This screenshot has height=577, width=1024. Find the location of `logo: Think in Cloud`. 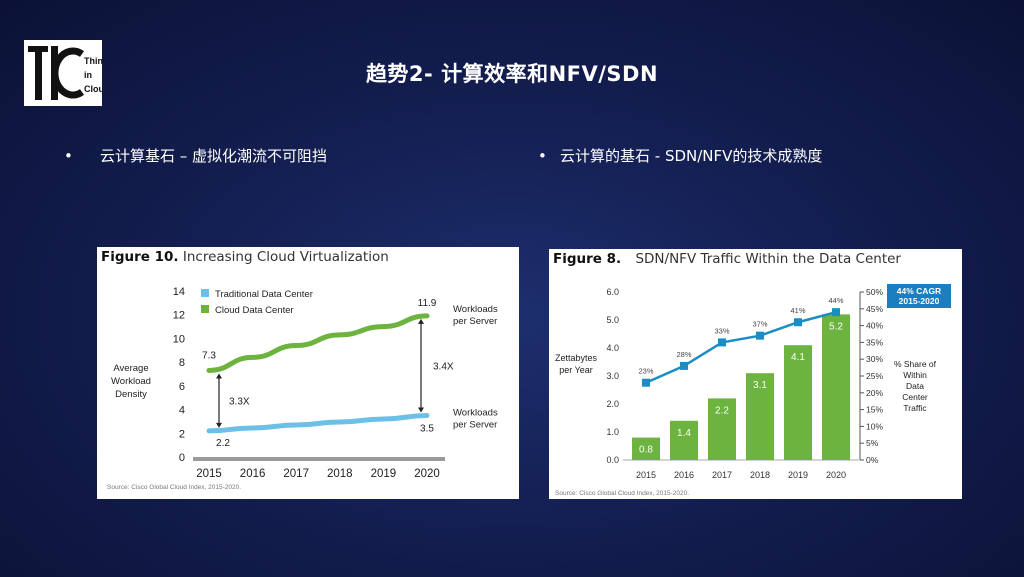

logo: Think in Cloud is located at coordinates (67, 73).